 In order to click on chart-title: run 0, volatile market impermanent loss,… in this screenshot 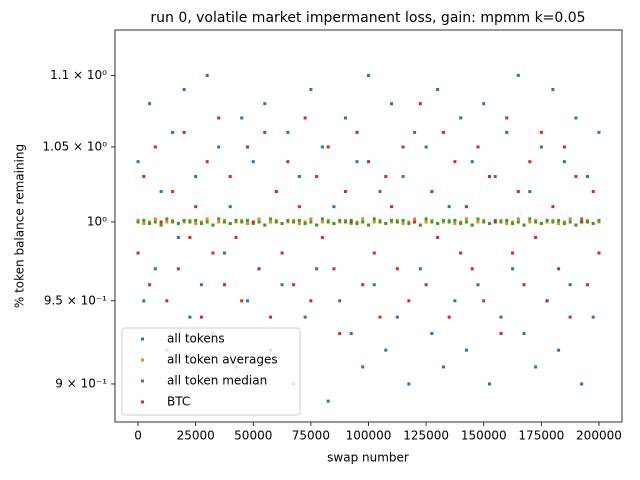, I will do `click(367, 18)`.